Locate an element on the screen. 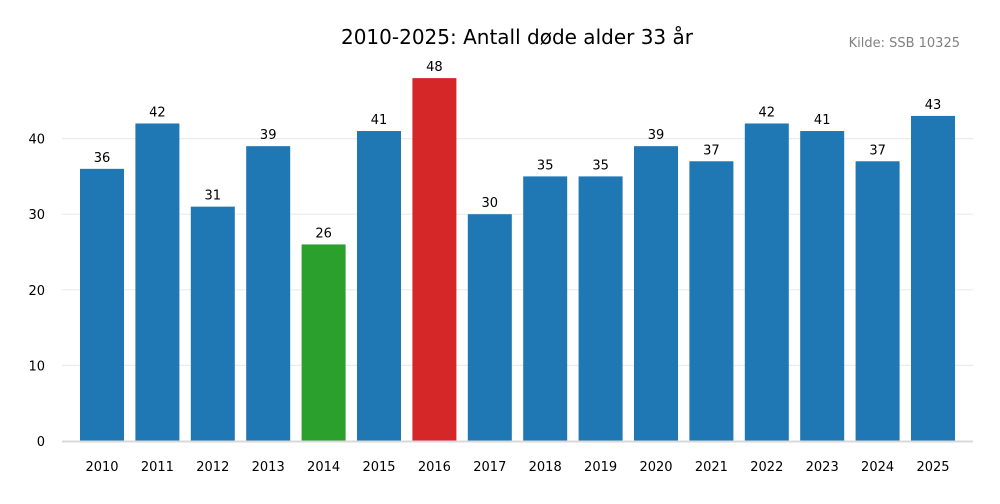  y-tick-label: 20 is located at coordinates (36, 291).